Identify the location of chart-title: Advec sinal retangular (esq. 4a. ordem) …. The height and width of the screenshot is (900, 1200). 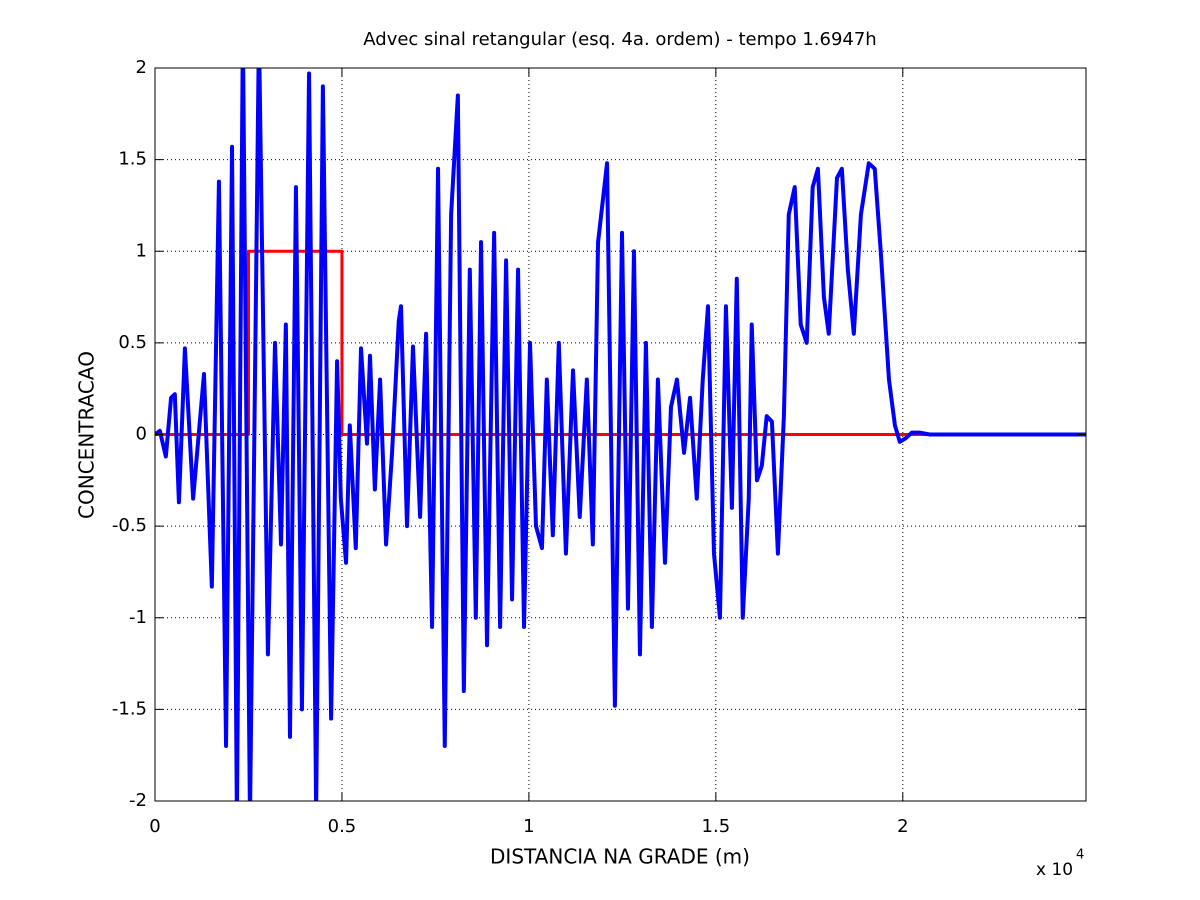
(619, 39).